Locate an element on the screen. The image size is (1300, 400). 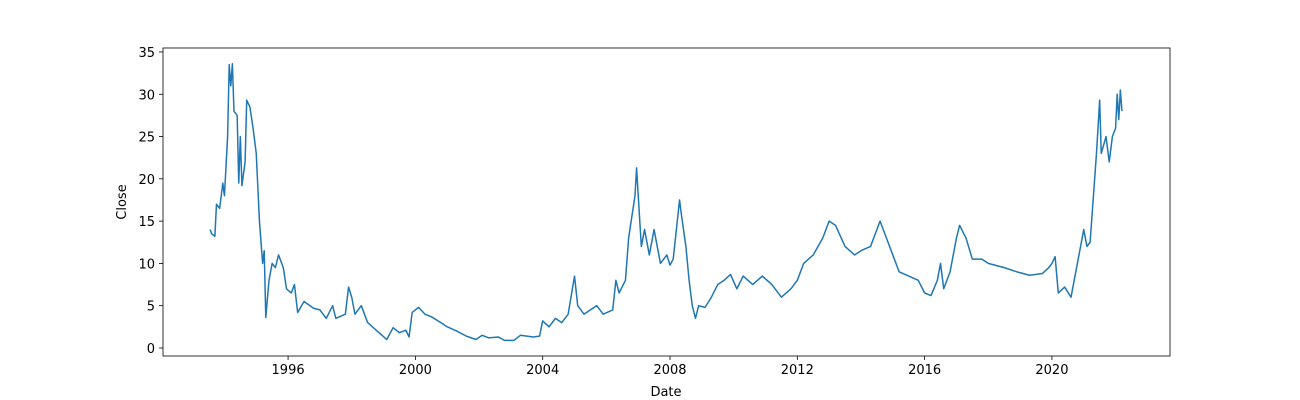
y-tick-label: 5 is located at coordinates (151, 307).